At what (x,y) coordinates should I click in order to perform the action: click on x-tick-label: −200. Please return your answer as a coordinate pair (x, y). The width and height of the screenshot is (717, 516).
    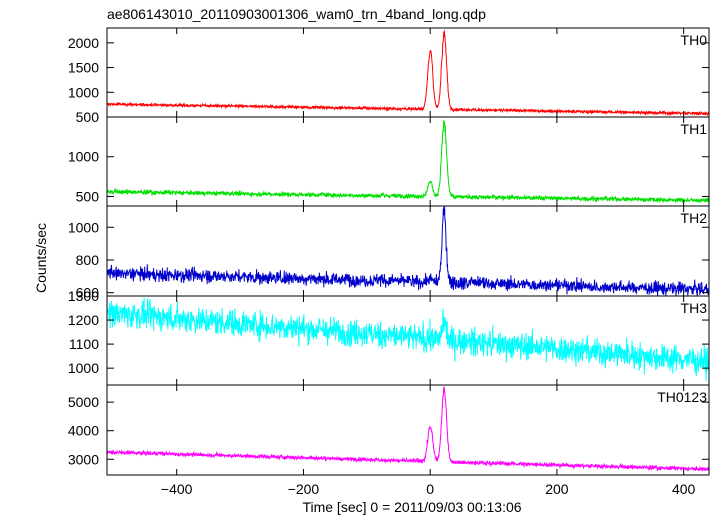
    Looking at the image, I should click on (304, 489).